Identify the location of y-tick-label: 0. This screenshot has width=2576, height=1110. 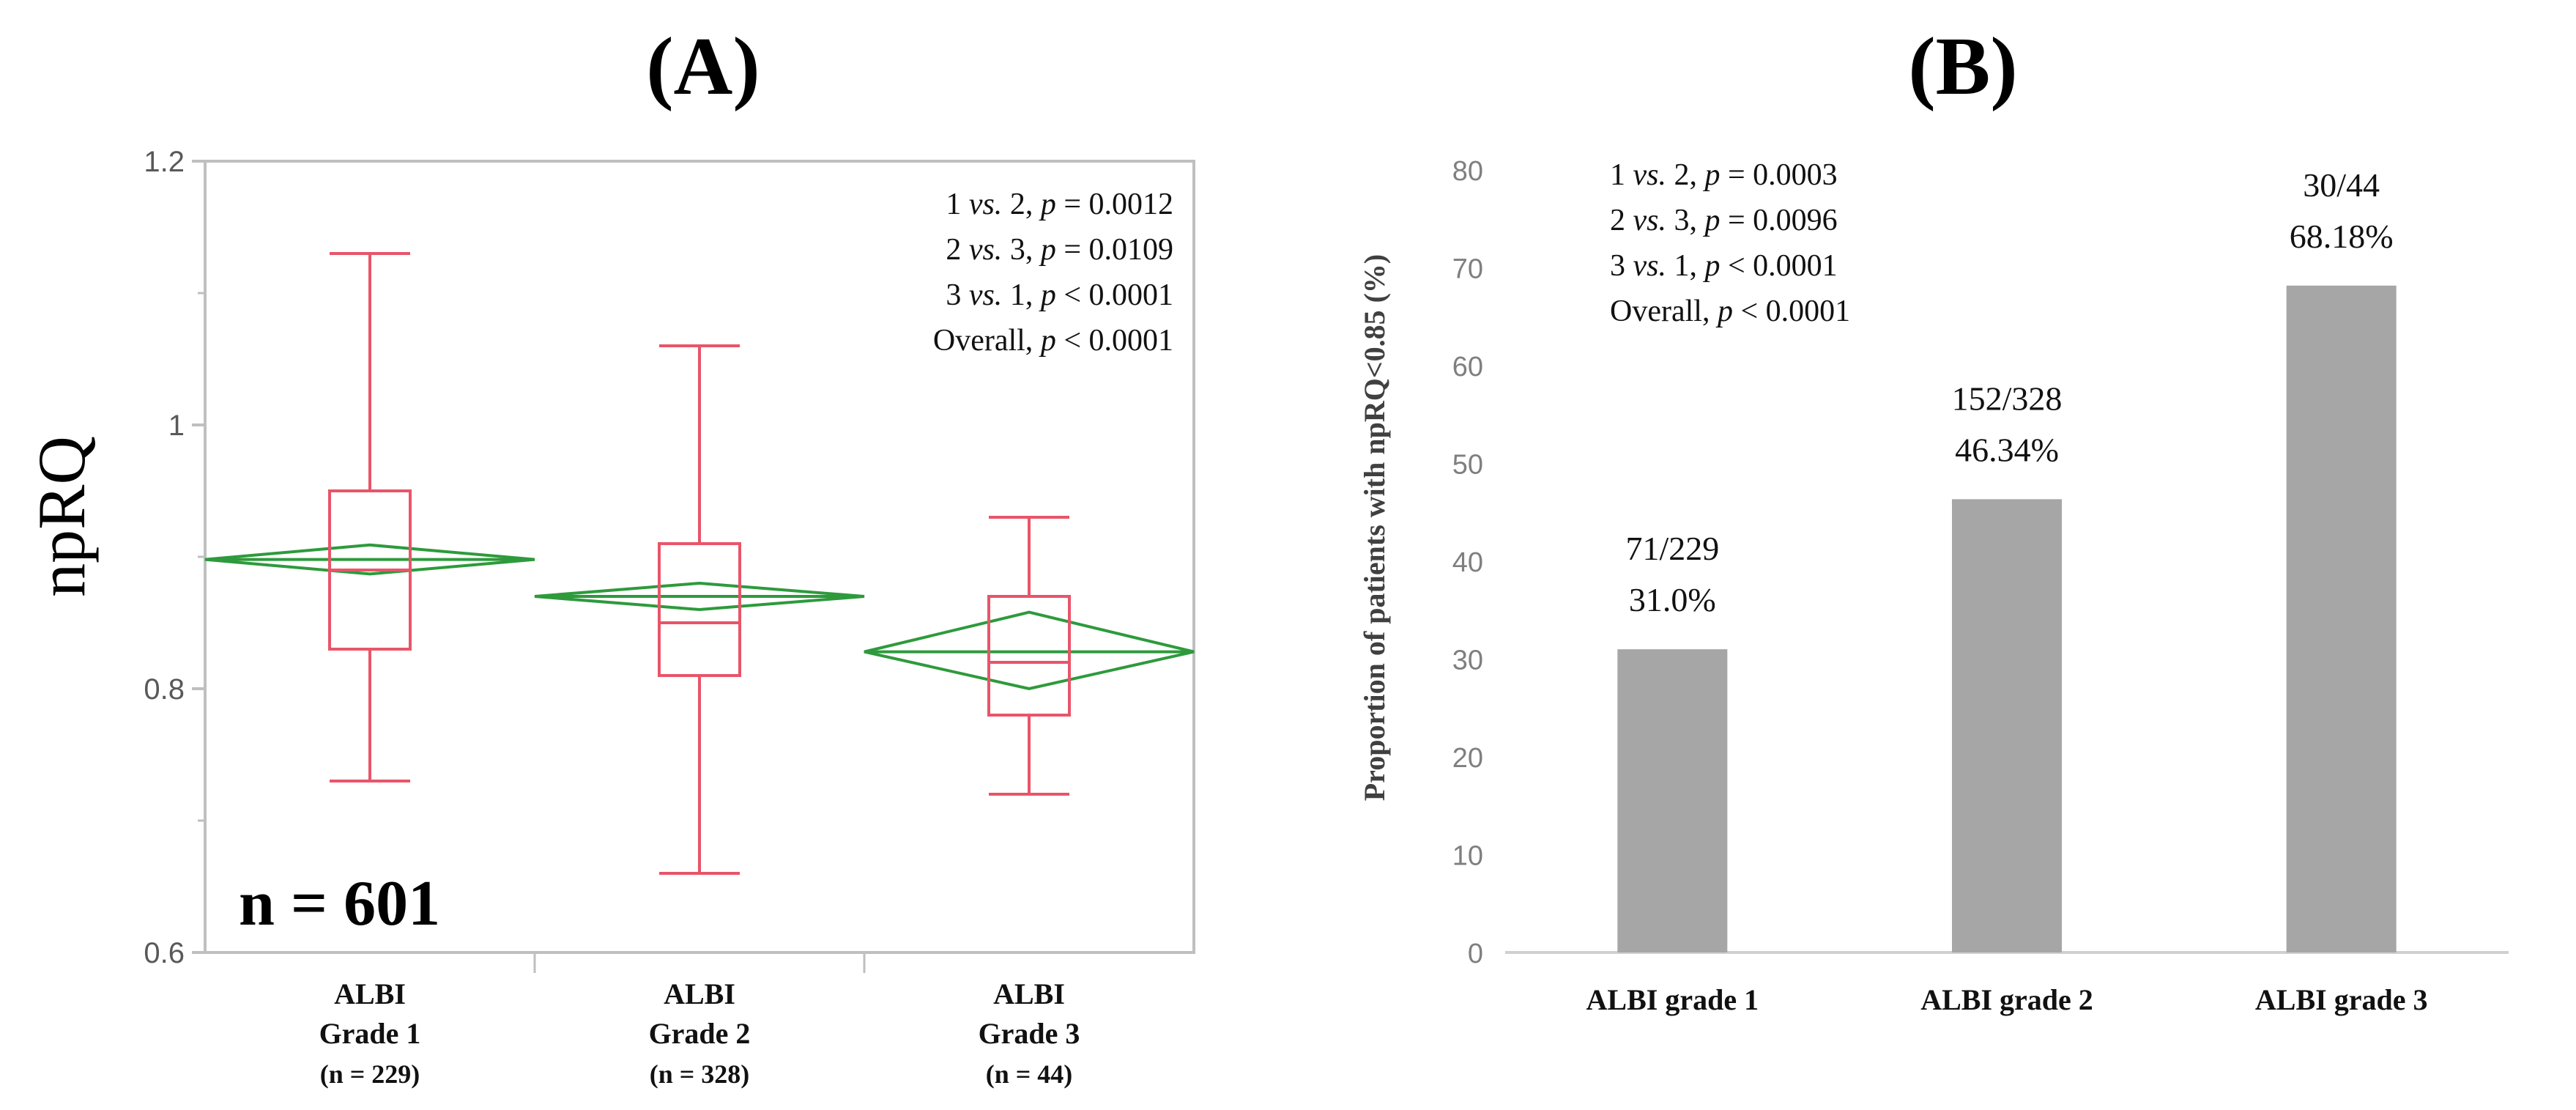
(1475, 954).